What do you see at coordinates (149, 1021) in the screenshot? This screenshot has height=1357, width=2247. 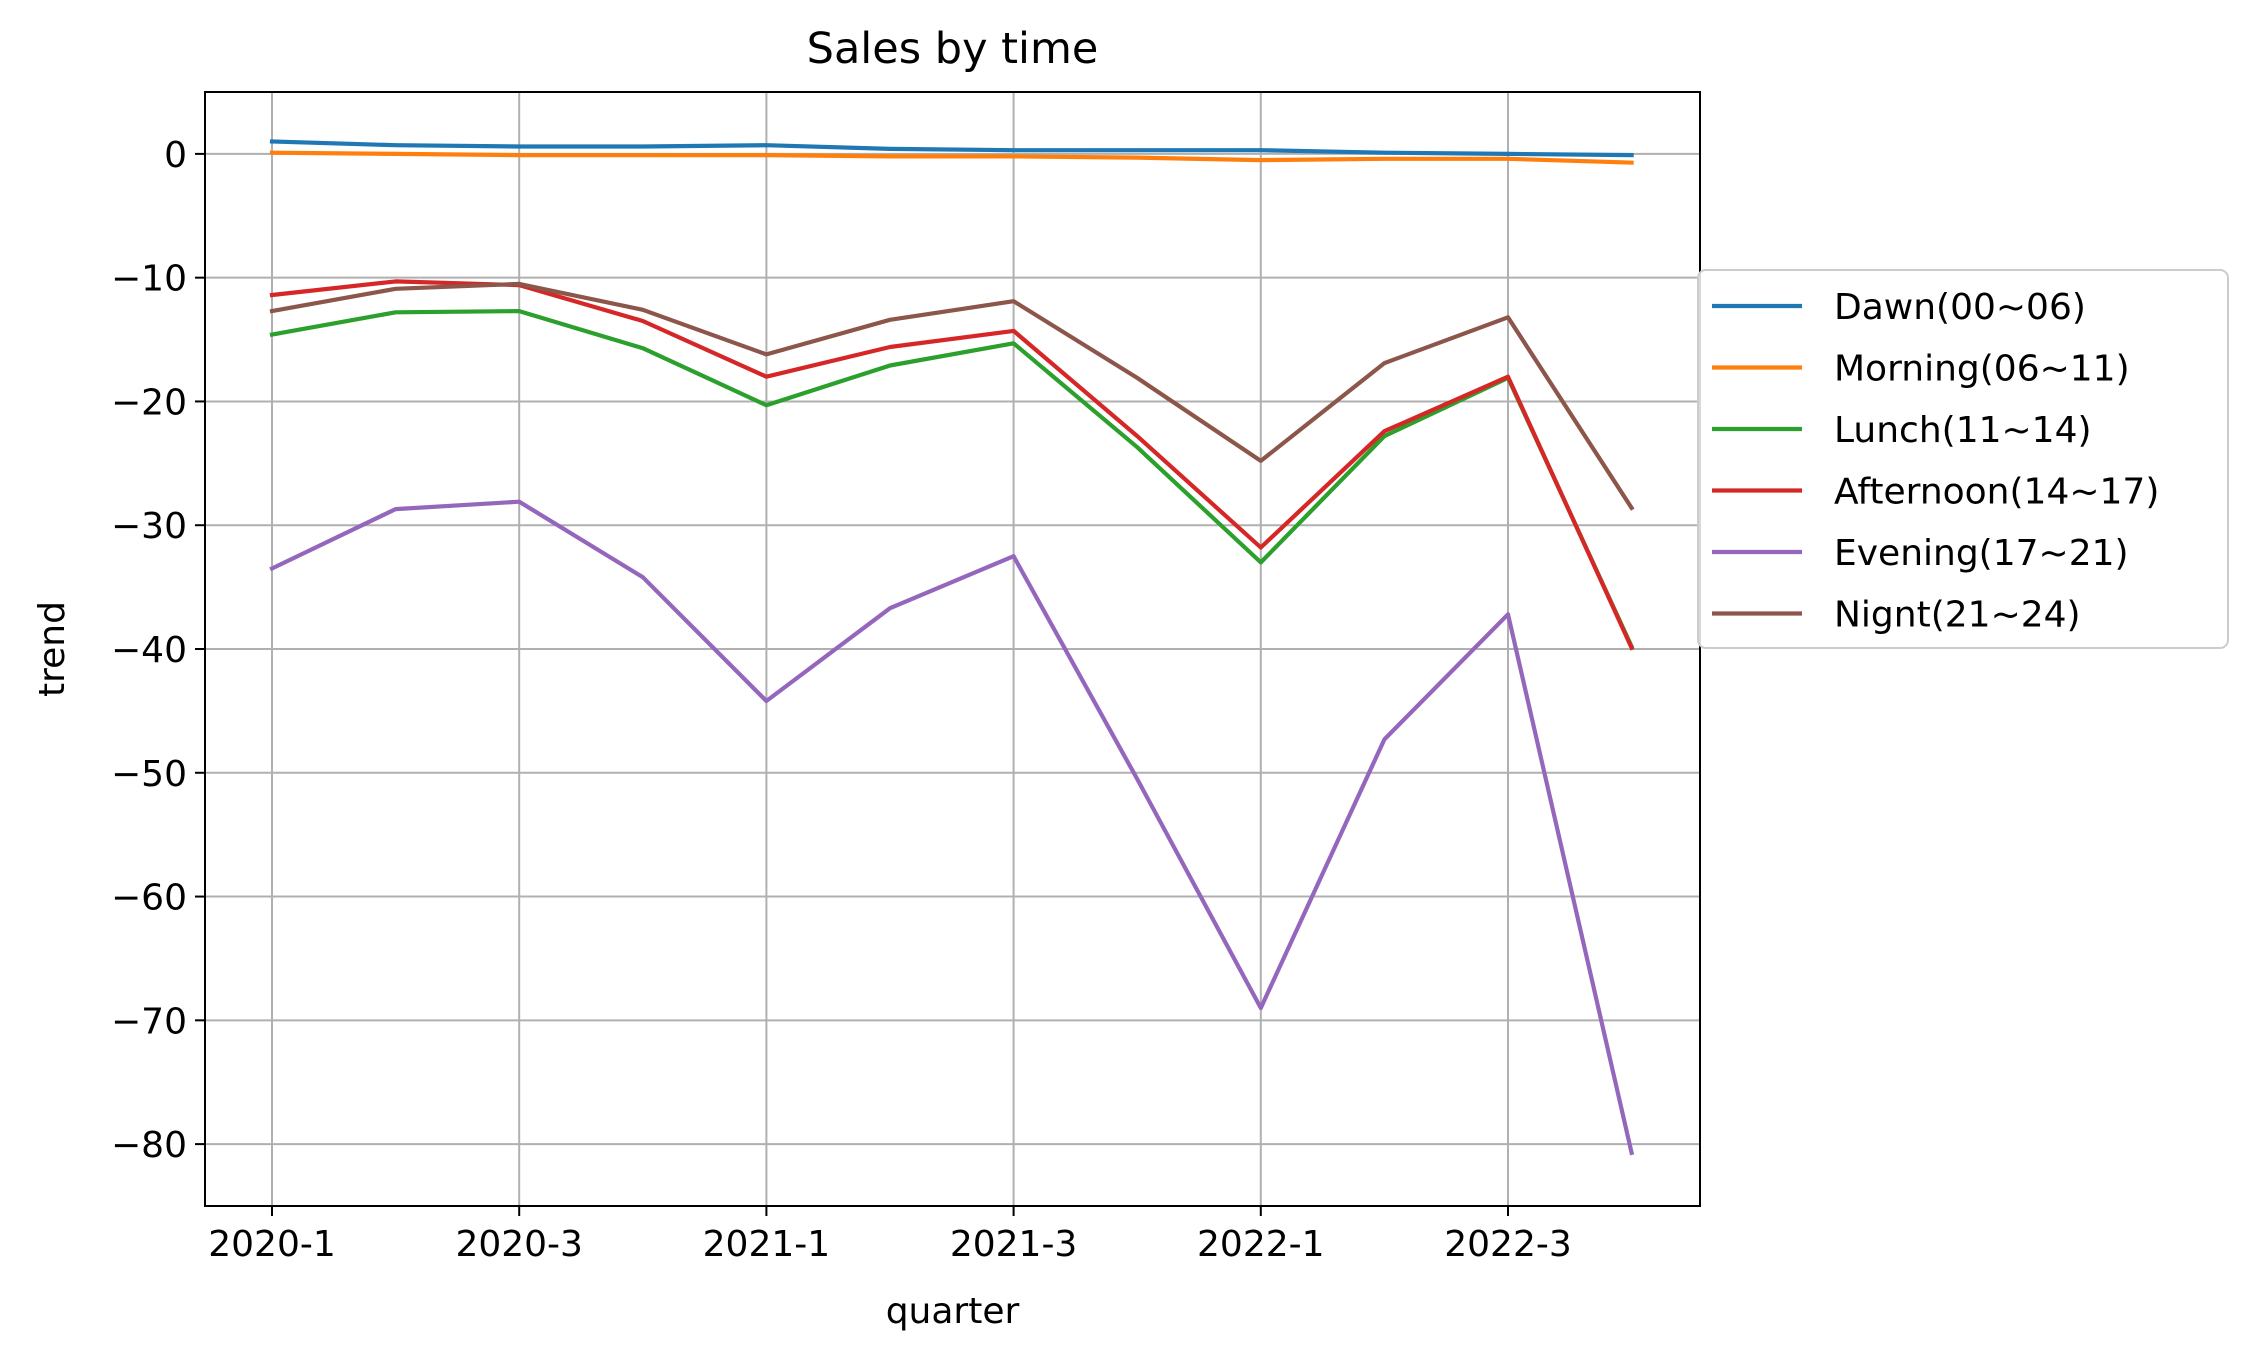 I see `y-tick-label: −70` at bounding box center [149, 1021].